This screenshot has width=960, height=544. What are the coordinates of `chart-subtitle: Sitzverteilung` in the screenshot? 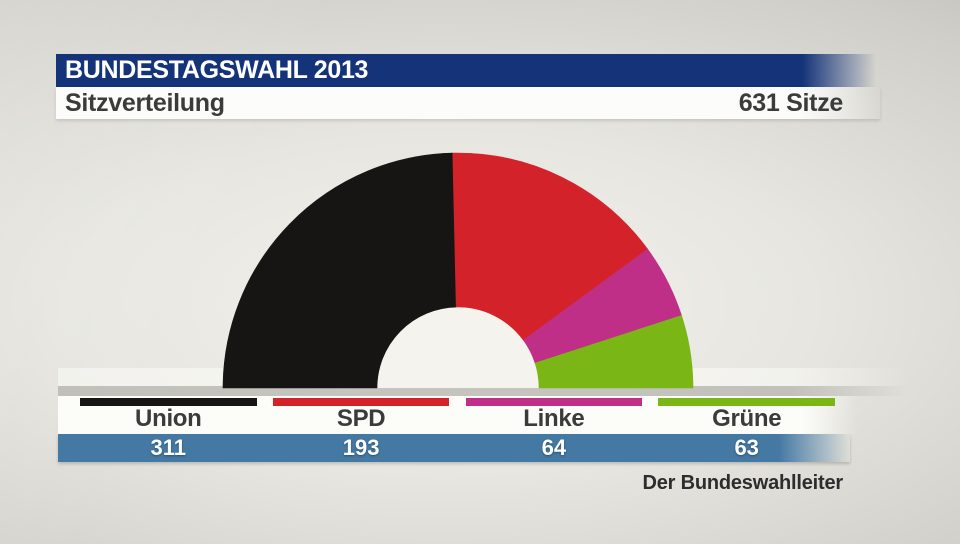 It's located at (145, 103).